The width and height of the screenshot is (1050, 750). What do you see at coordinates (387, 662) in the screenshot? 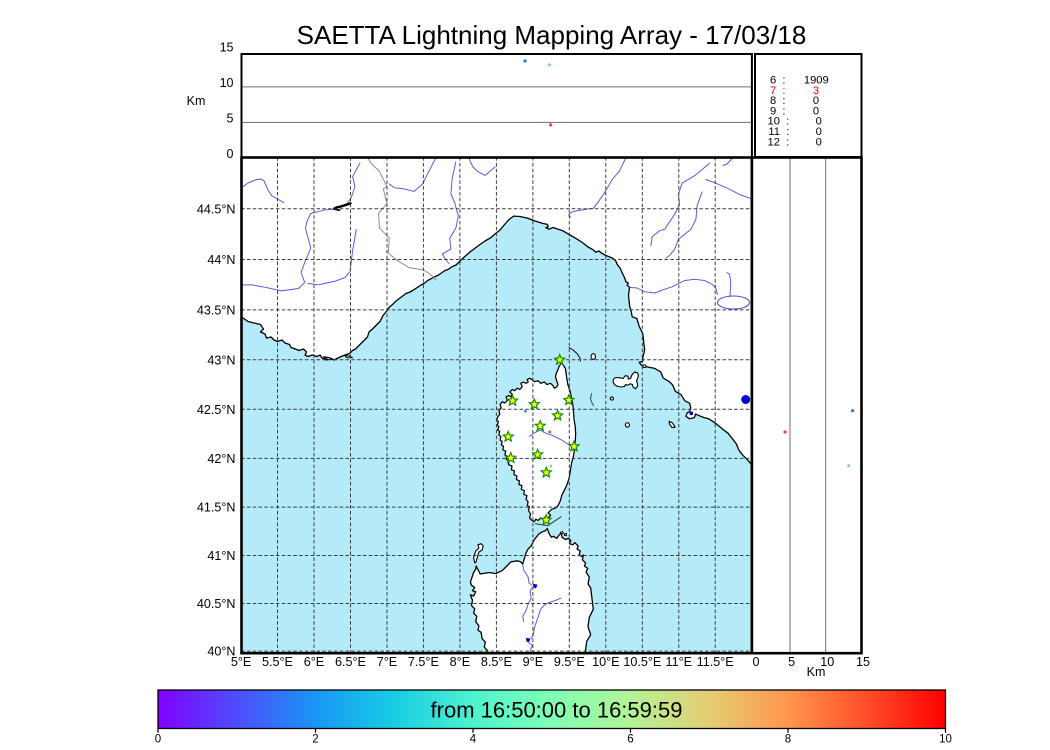
I see `svg-text: 7°E` at bounding box center [387, 662].